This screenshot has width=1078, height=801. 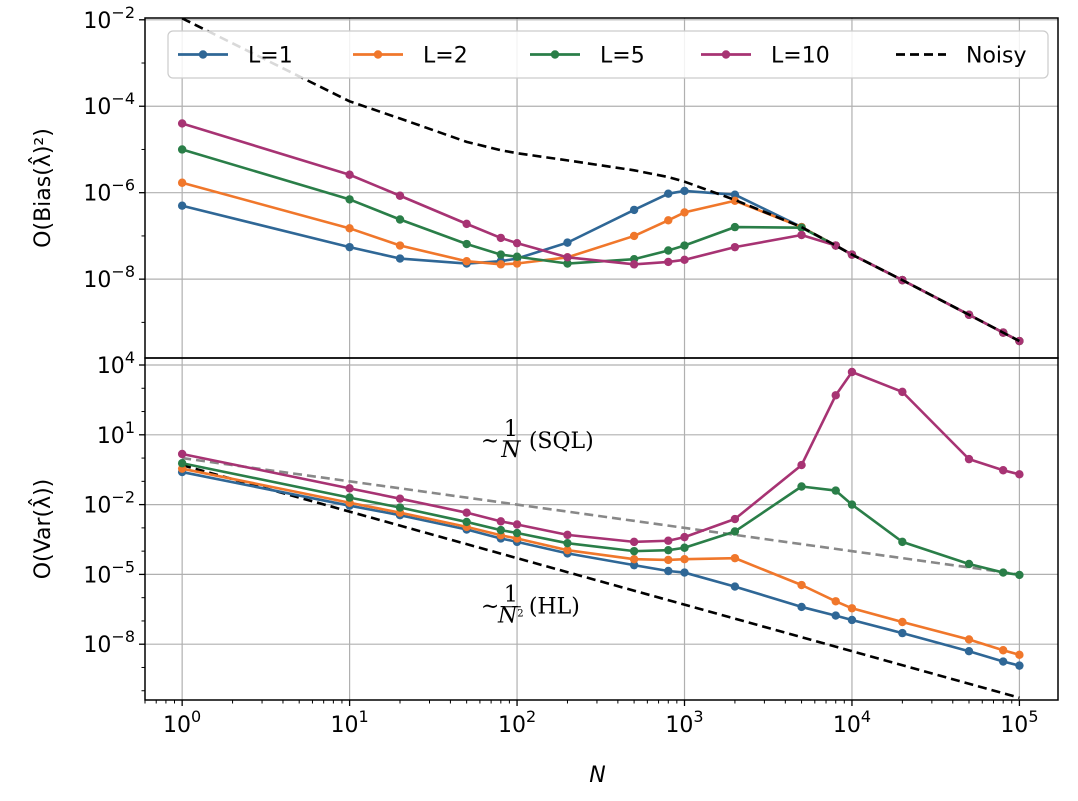 I want to click on bias-y-ticks: 10⁻² 10⁻⁴ 10⁻⁶ 10⁻⁸, so click(x=114, y=163).